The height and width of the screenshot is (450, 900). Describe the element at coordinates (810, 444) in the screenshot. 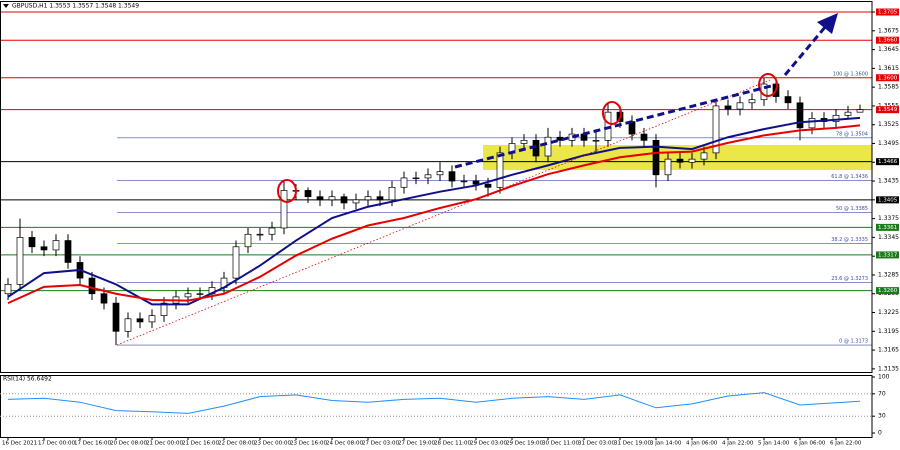

I see `x-tick-label: 6 Jan 06:00` at that location.